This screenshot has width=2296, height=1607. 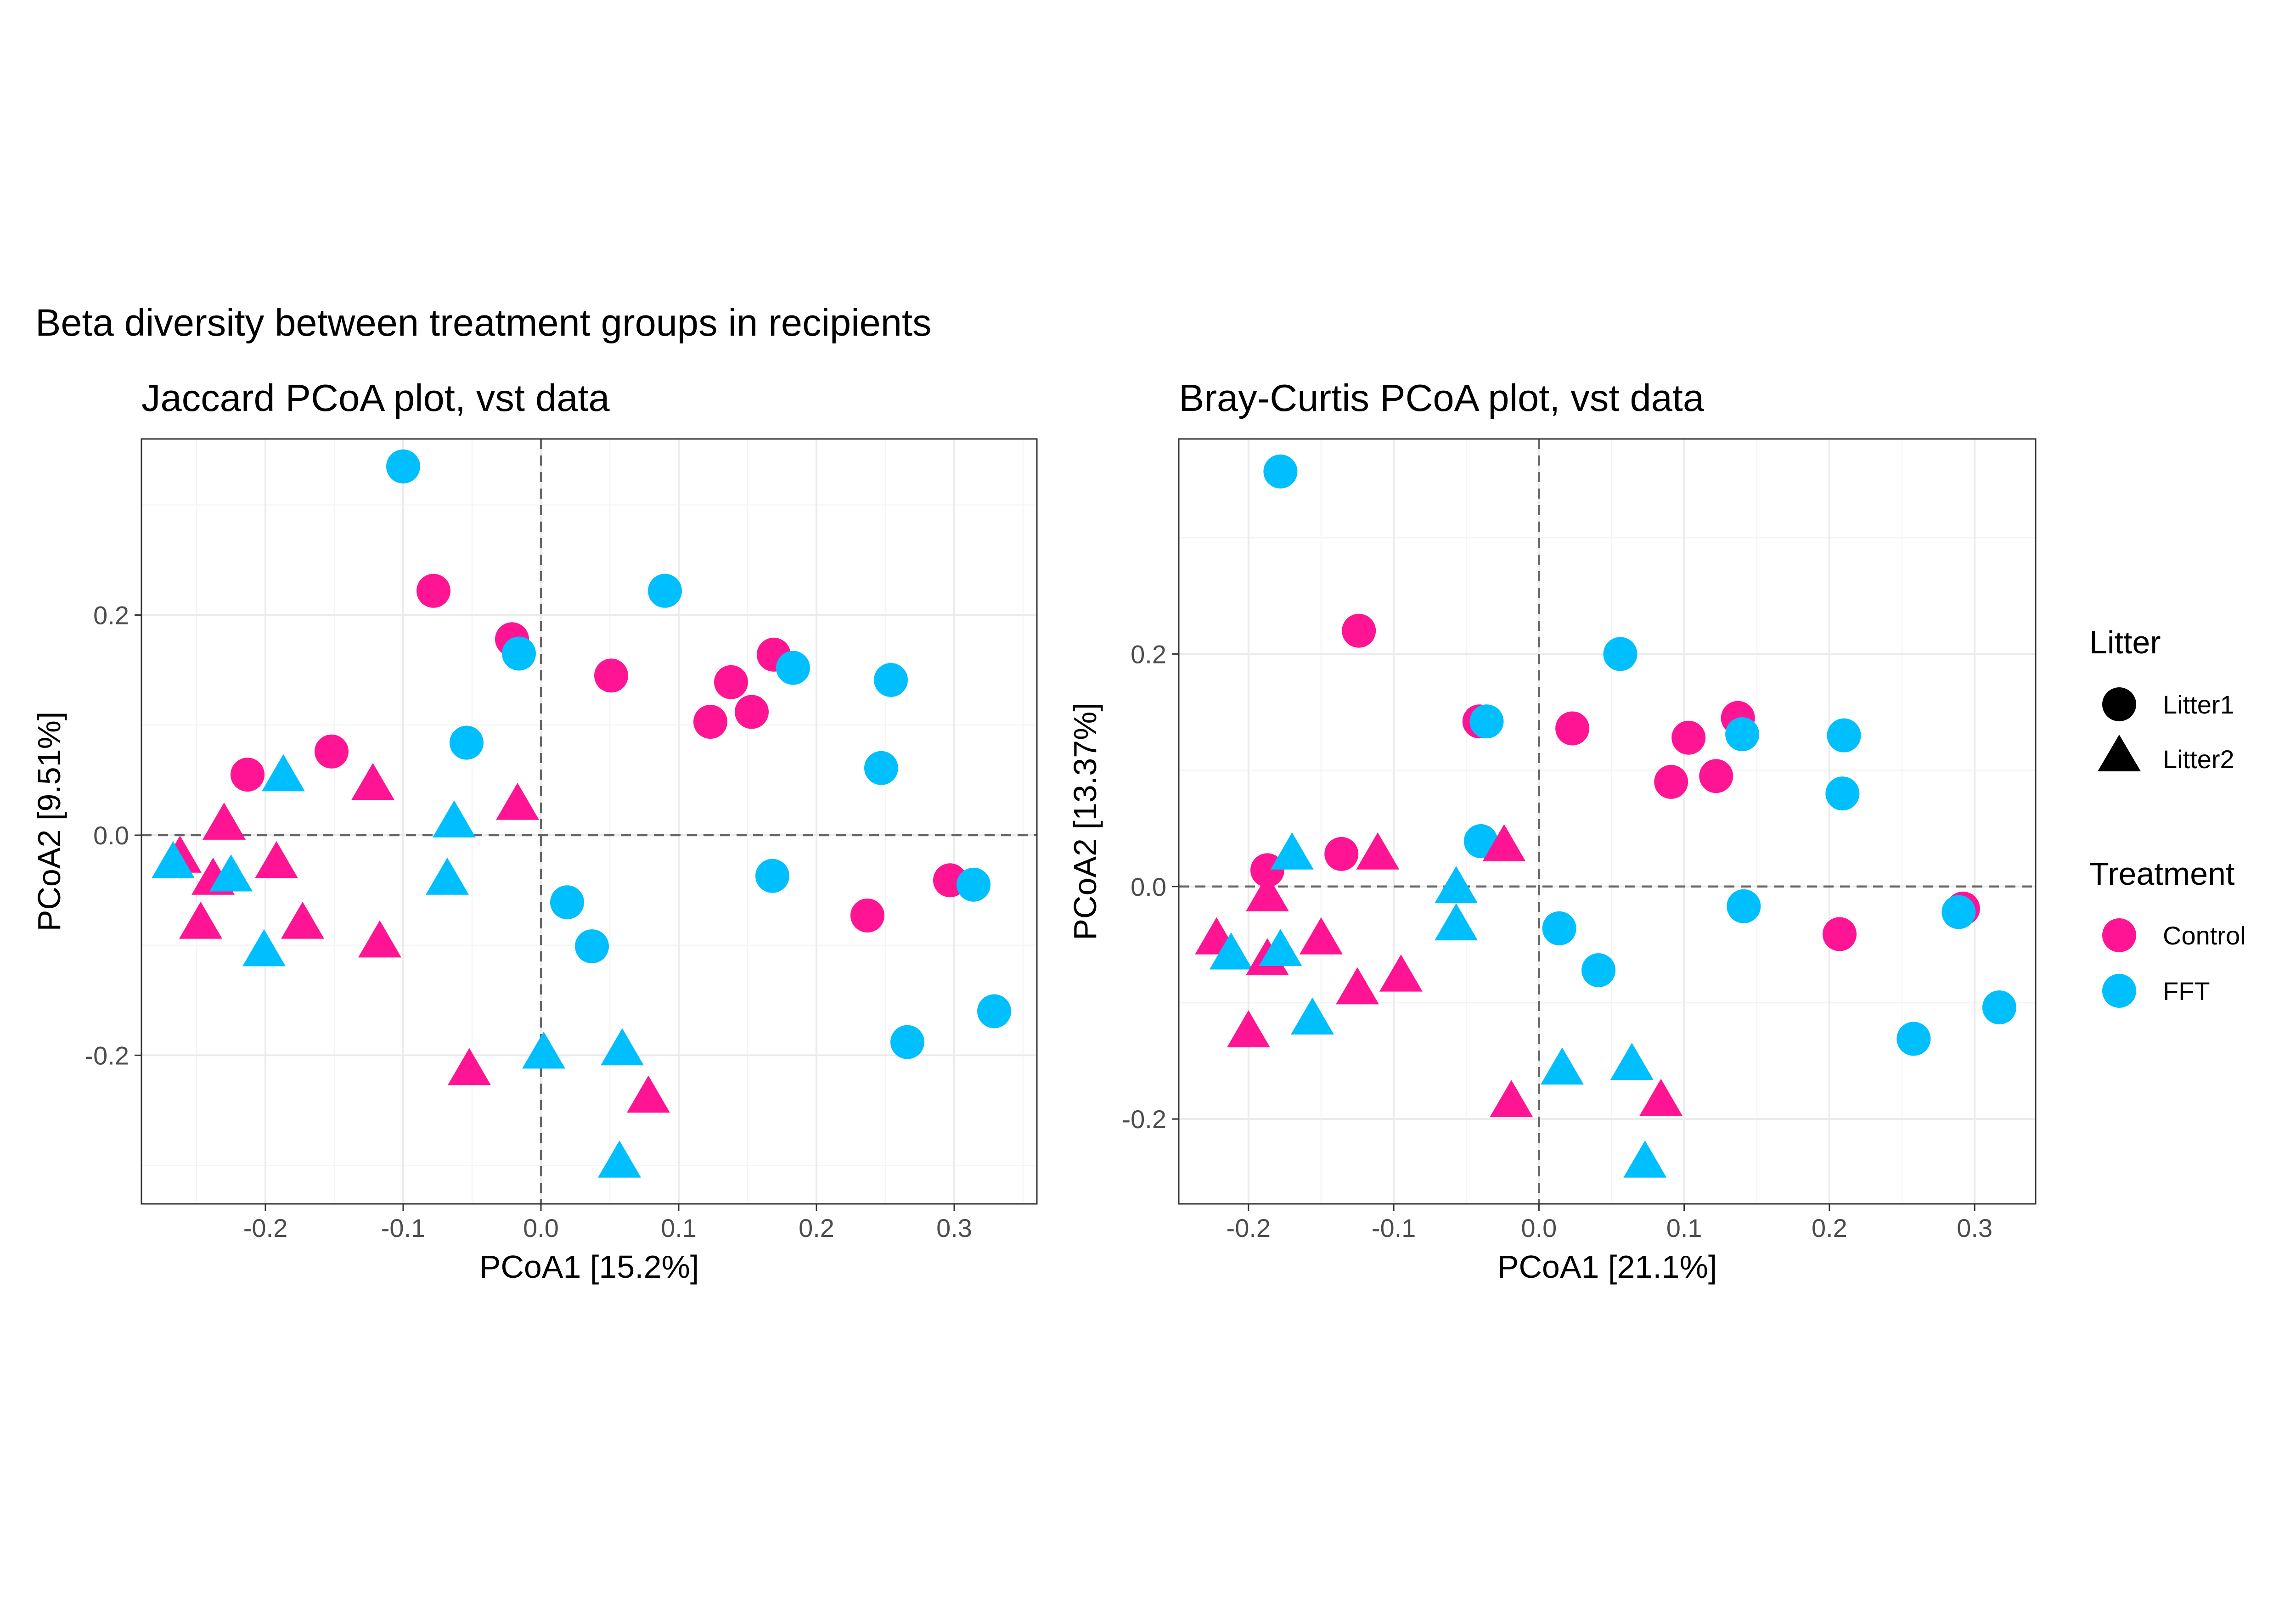 What do you see at coordinates (589, 1267) in the screenshot?
I see `x-axis-title: PCoA1 [15.2%]` at bounding box center [589, 1267].